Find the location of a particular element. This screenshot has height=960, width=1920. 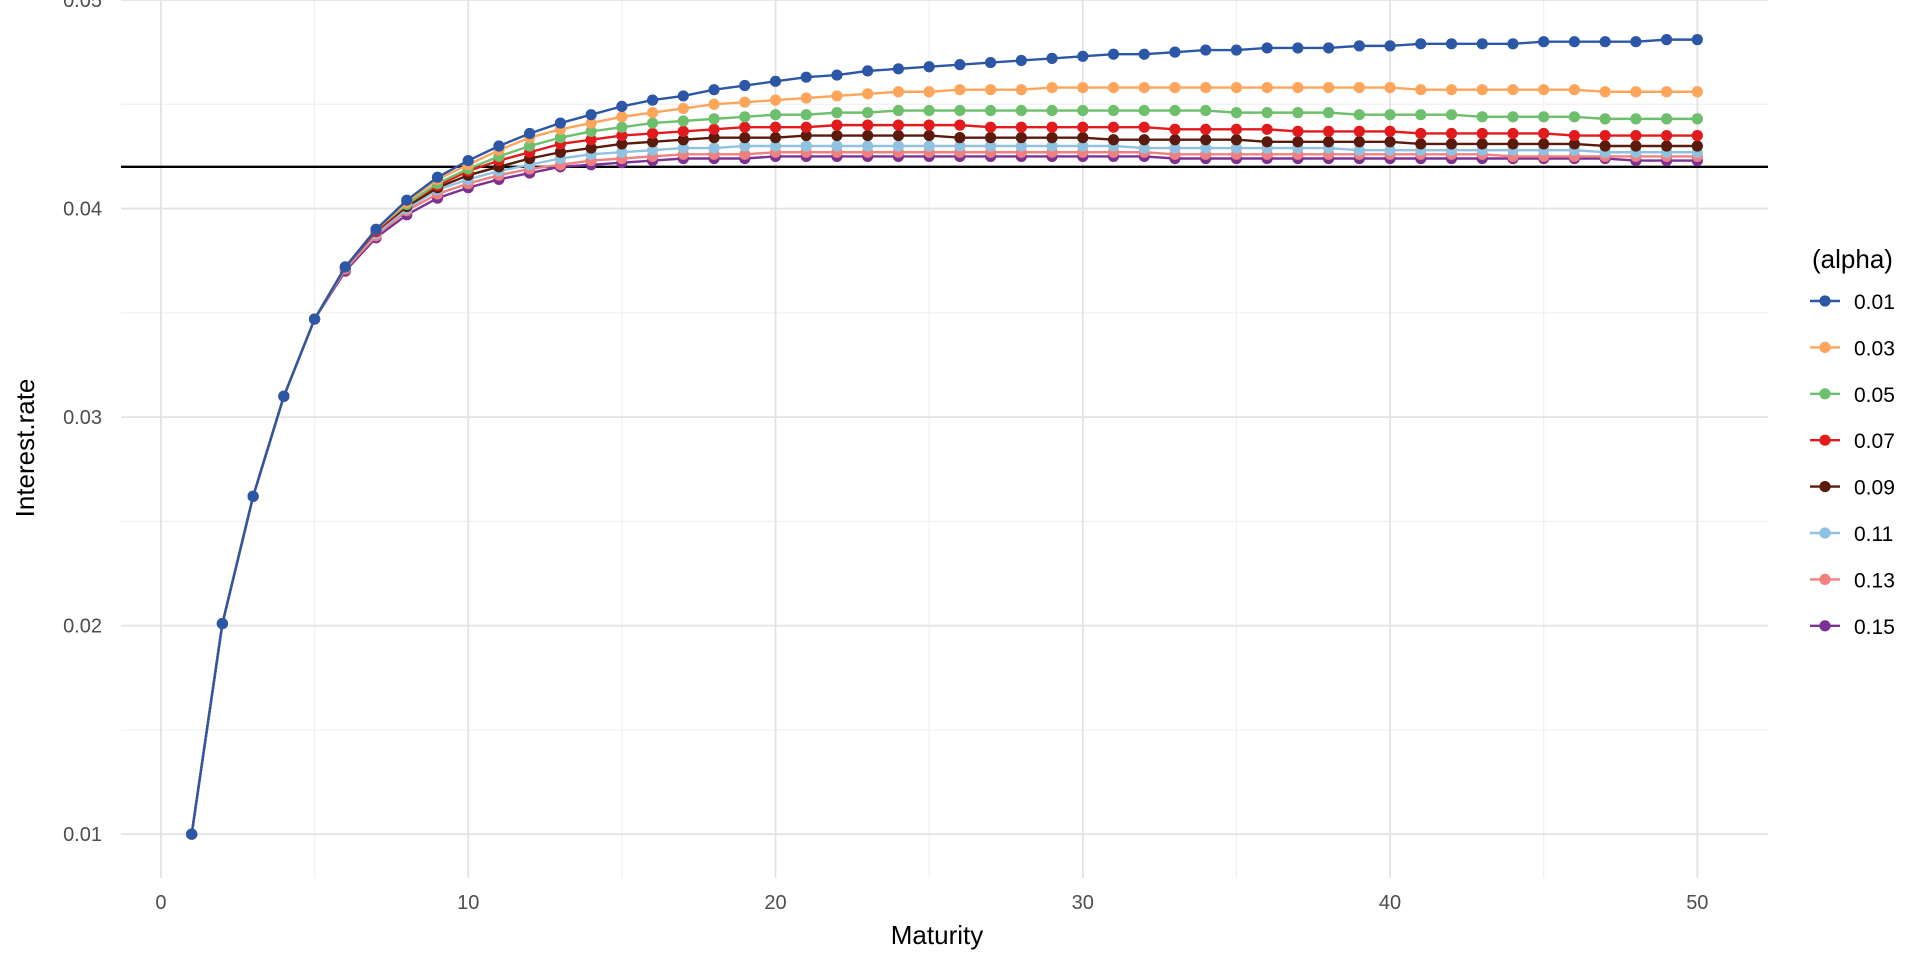

x-tick-label: 40 is located at coordinates (1390, 903).